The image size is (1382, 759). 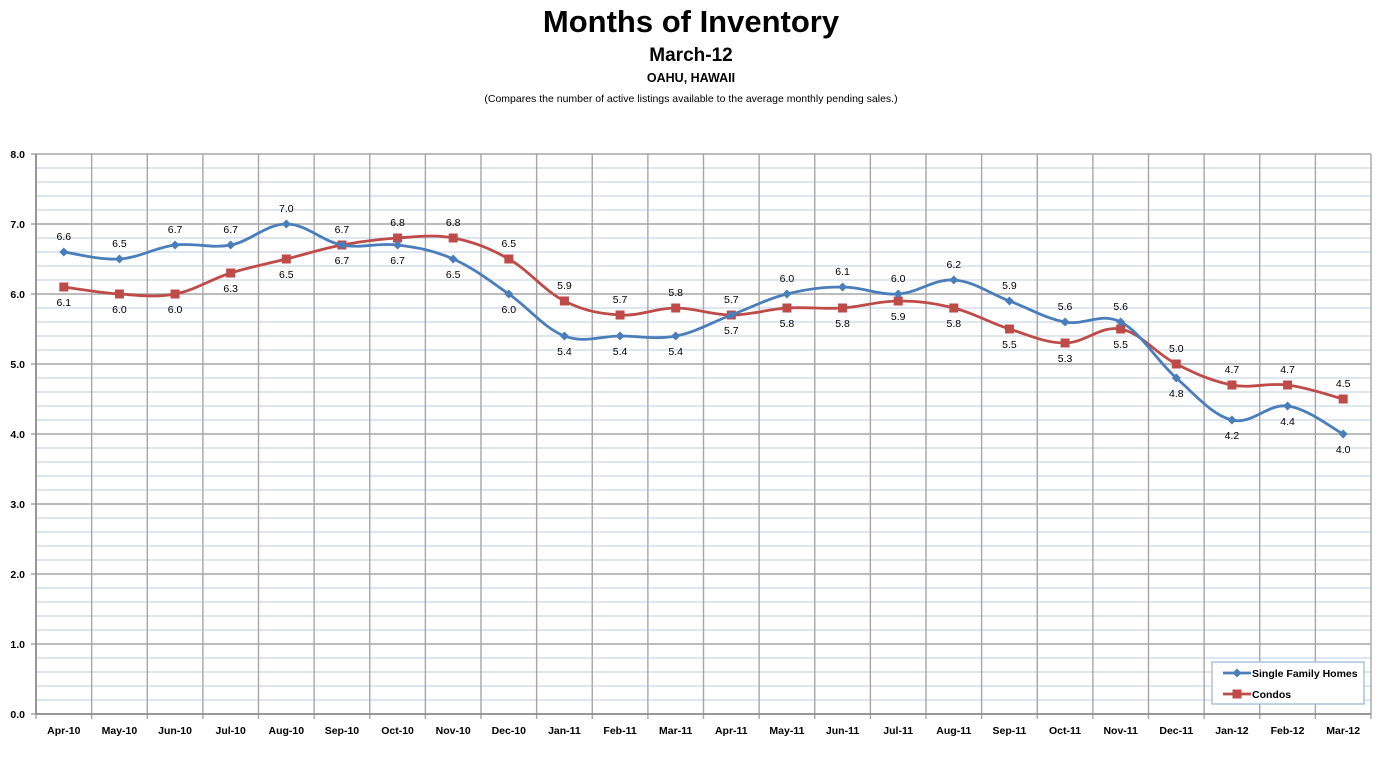 I want to click on x-tick-label: Aug-10, so click(x=287, y=731).